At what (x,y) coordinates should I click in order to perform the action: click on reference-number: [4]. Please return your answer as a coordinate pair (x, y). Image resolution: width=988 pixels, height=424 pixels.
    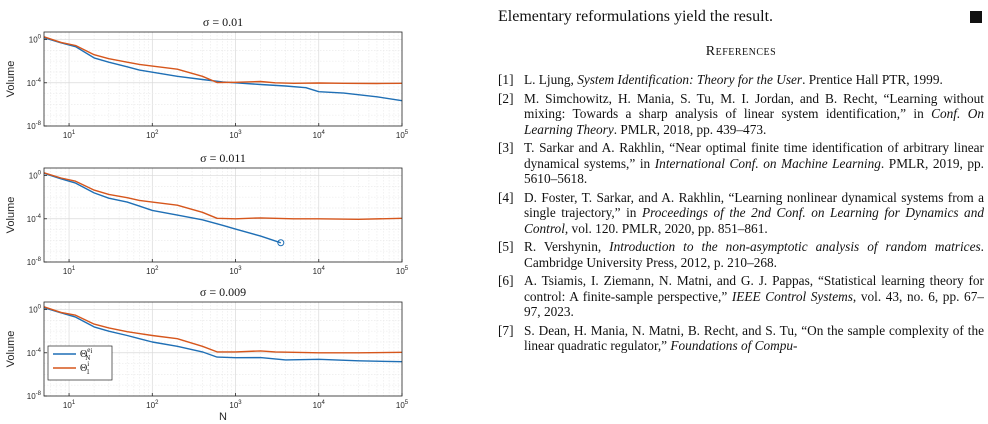
    Looking at the image, I should click on (506, 197).